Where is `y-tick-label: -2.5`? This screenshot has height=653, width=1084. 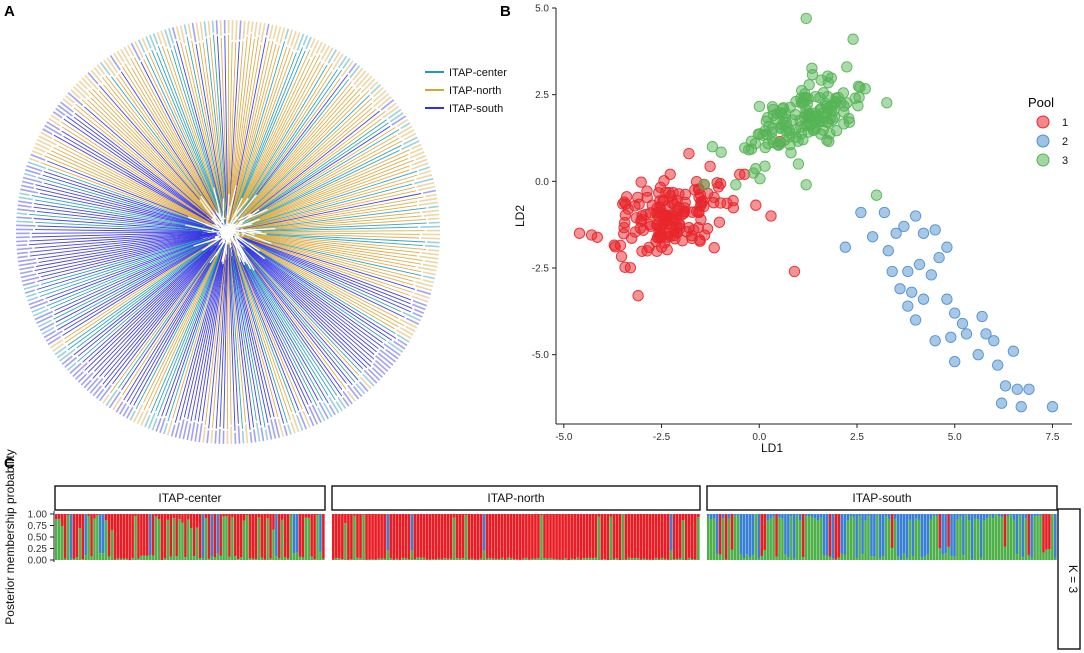
y-tick-label: -2.5 is located at coordinates (541, 269).